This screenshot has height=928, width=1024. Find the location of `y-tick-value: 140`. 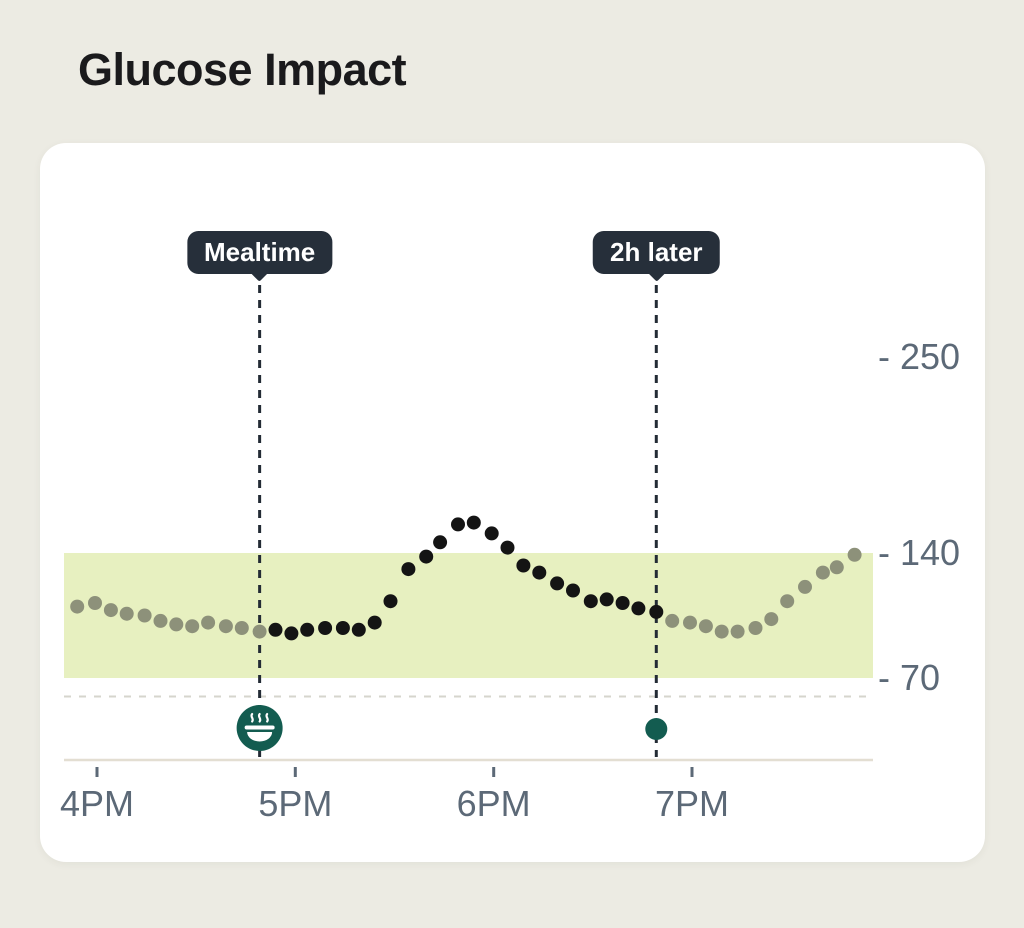

y-tick-value: 140 is located at coordinates (930, 552).